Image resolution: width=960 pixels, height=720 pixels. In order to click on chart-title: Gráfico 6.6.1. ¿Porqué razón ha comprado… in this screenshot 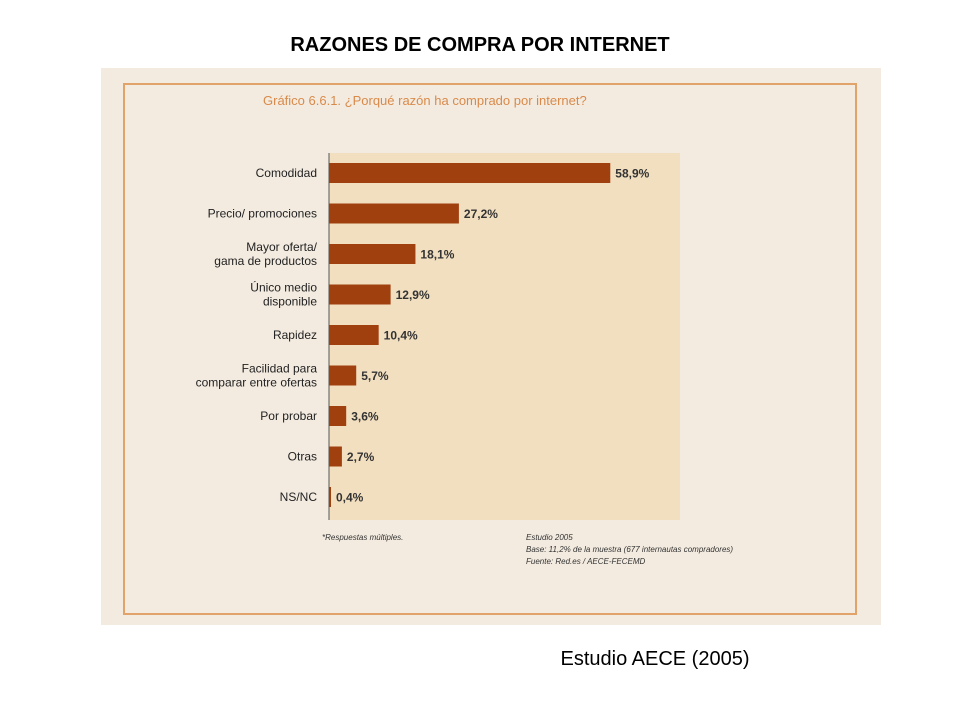, I will do `click(425, 100)`.